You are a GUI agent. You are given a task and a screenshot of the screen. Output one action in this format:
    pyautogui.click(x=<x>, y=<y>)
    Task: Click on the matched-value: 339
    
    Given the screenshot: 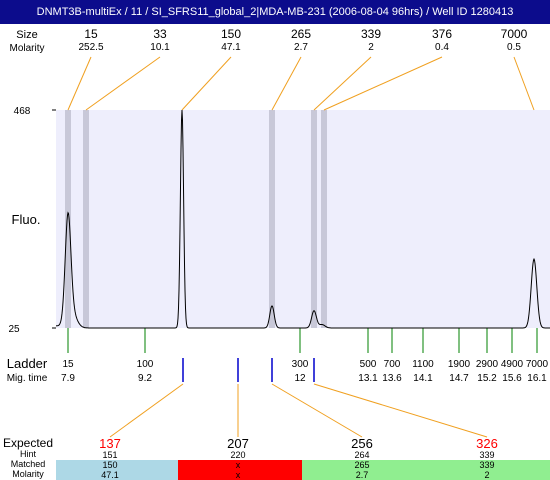 What is the action you would take?
    pyautogui.click(x=486, y=465)
    